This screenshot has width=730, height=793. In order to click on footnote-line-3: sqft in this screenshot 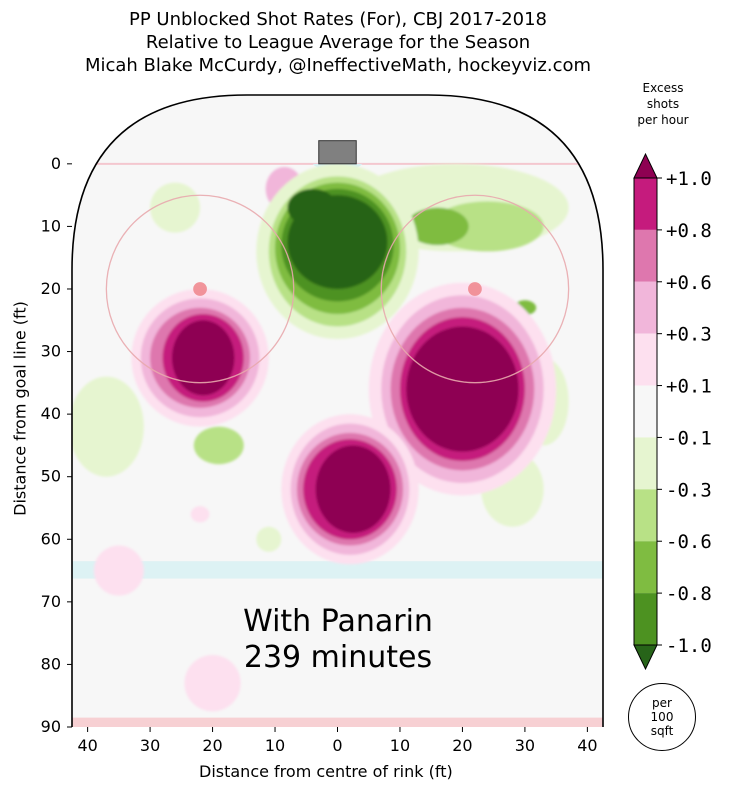, I will do `click(662, 731)`.